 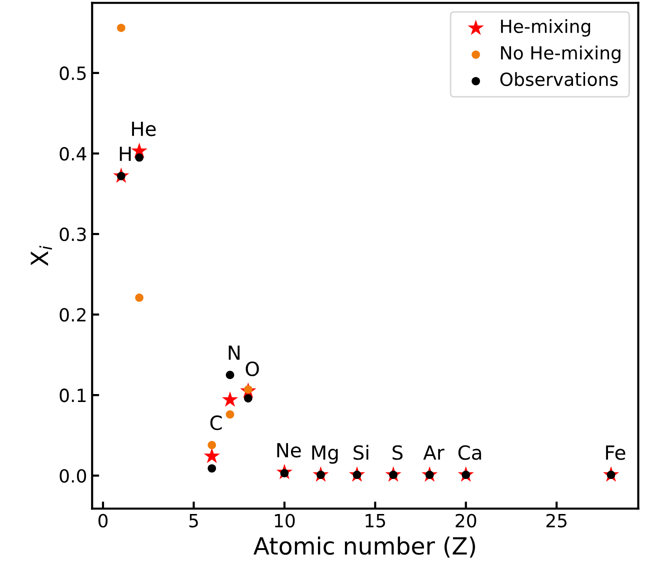 I want to click on annotation: O, so click(x=252, y=368).